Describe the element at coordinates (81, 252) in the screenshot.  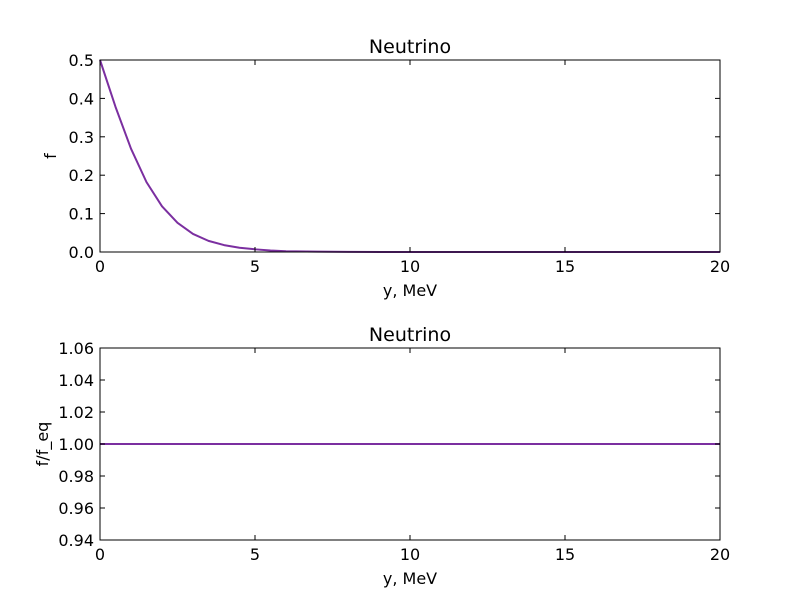
I see `y-tick-label: 0.0` at that location.